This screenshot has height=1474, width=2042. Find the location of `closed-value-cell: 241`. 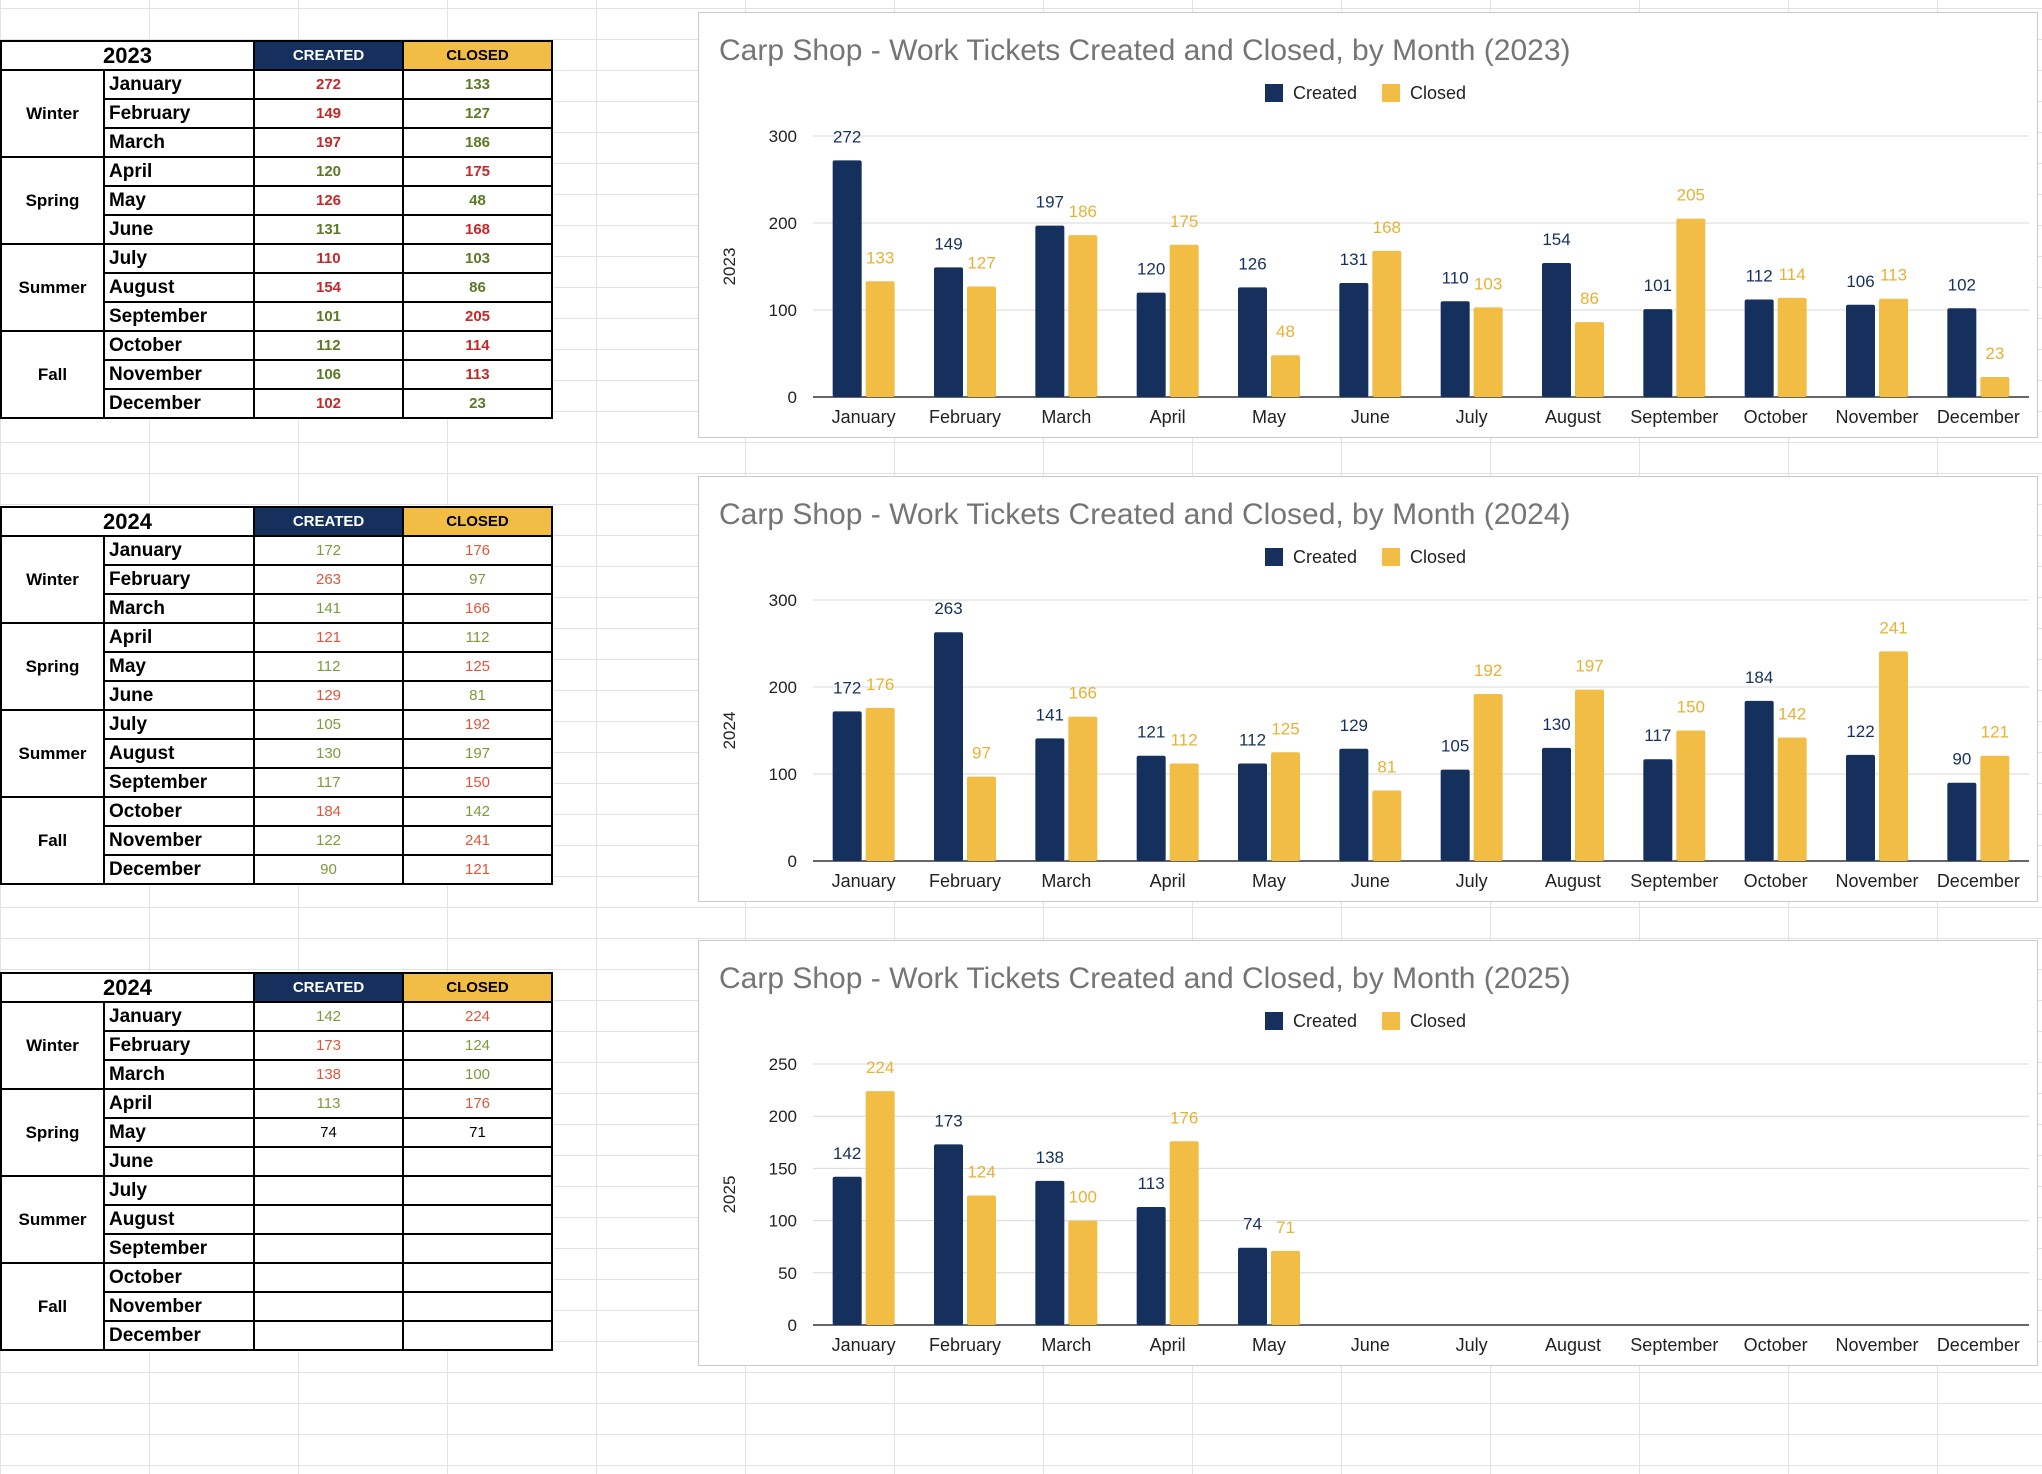

closed-value-cell: 241 is located at coordinates (478, 840).